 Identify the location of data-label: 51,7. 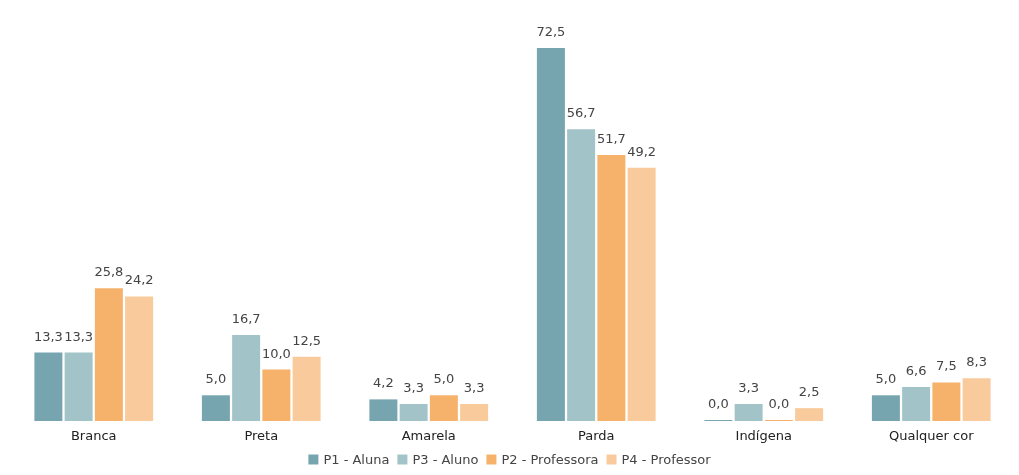
(611, 139).